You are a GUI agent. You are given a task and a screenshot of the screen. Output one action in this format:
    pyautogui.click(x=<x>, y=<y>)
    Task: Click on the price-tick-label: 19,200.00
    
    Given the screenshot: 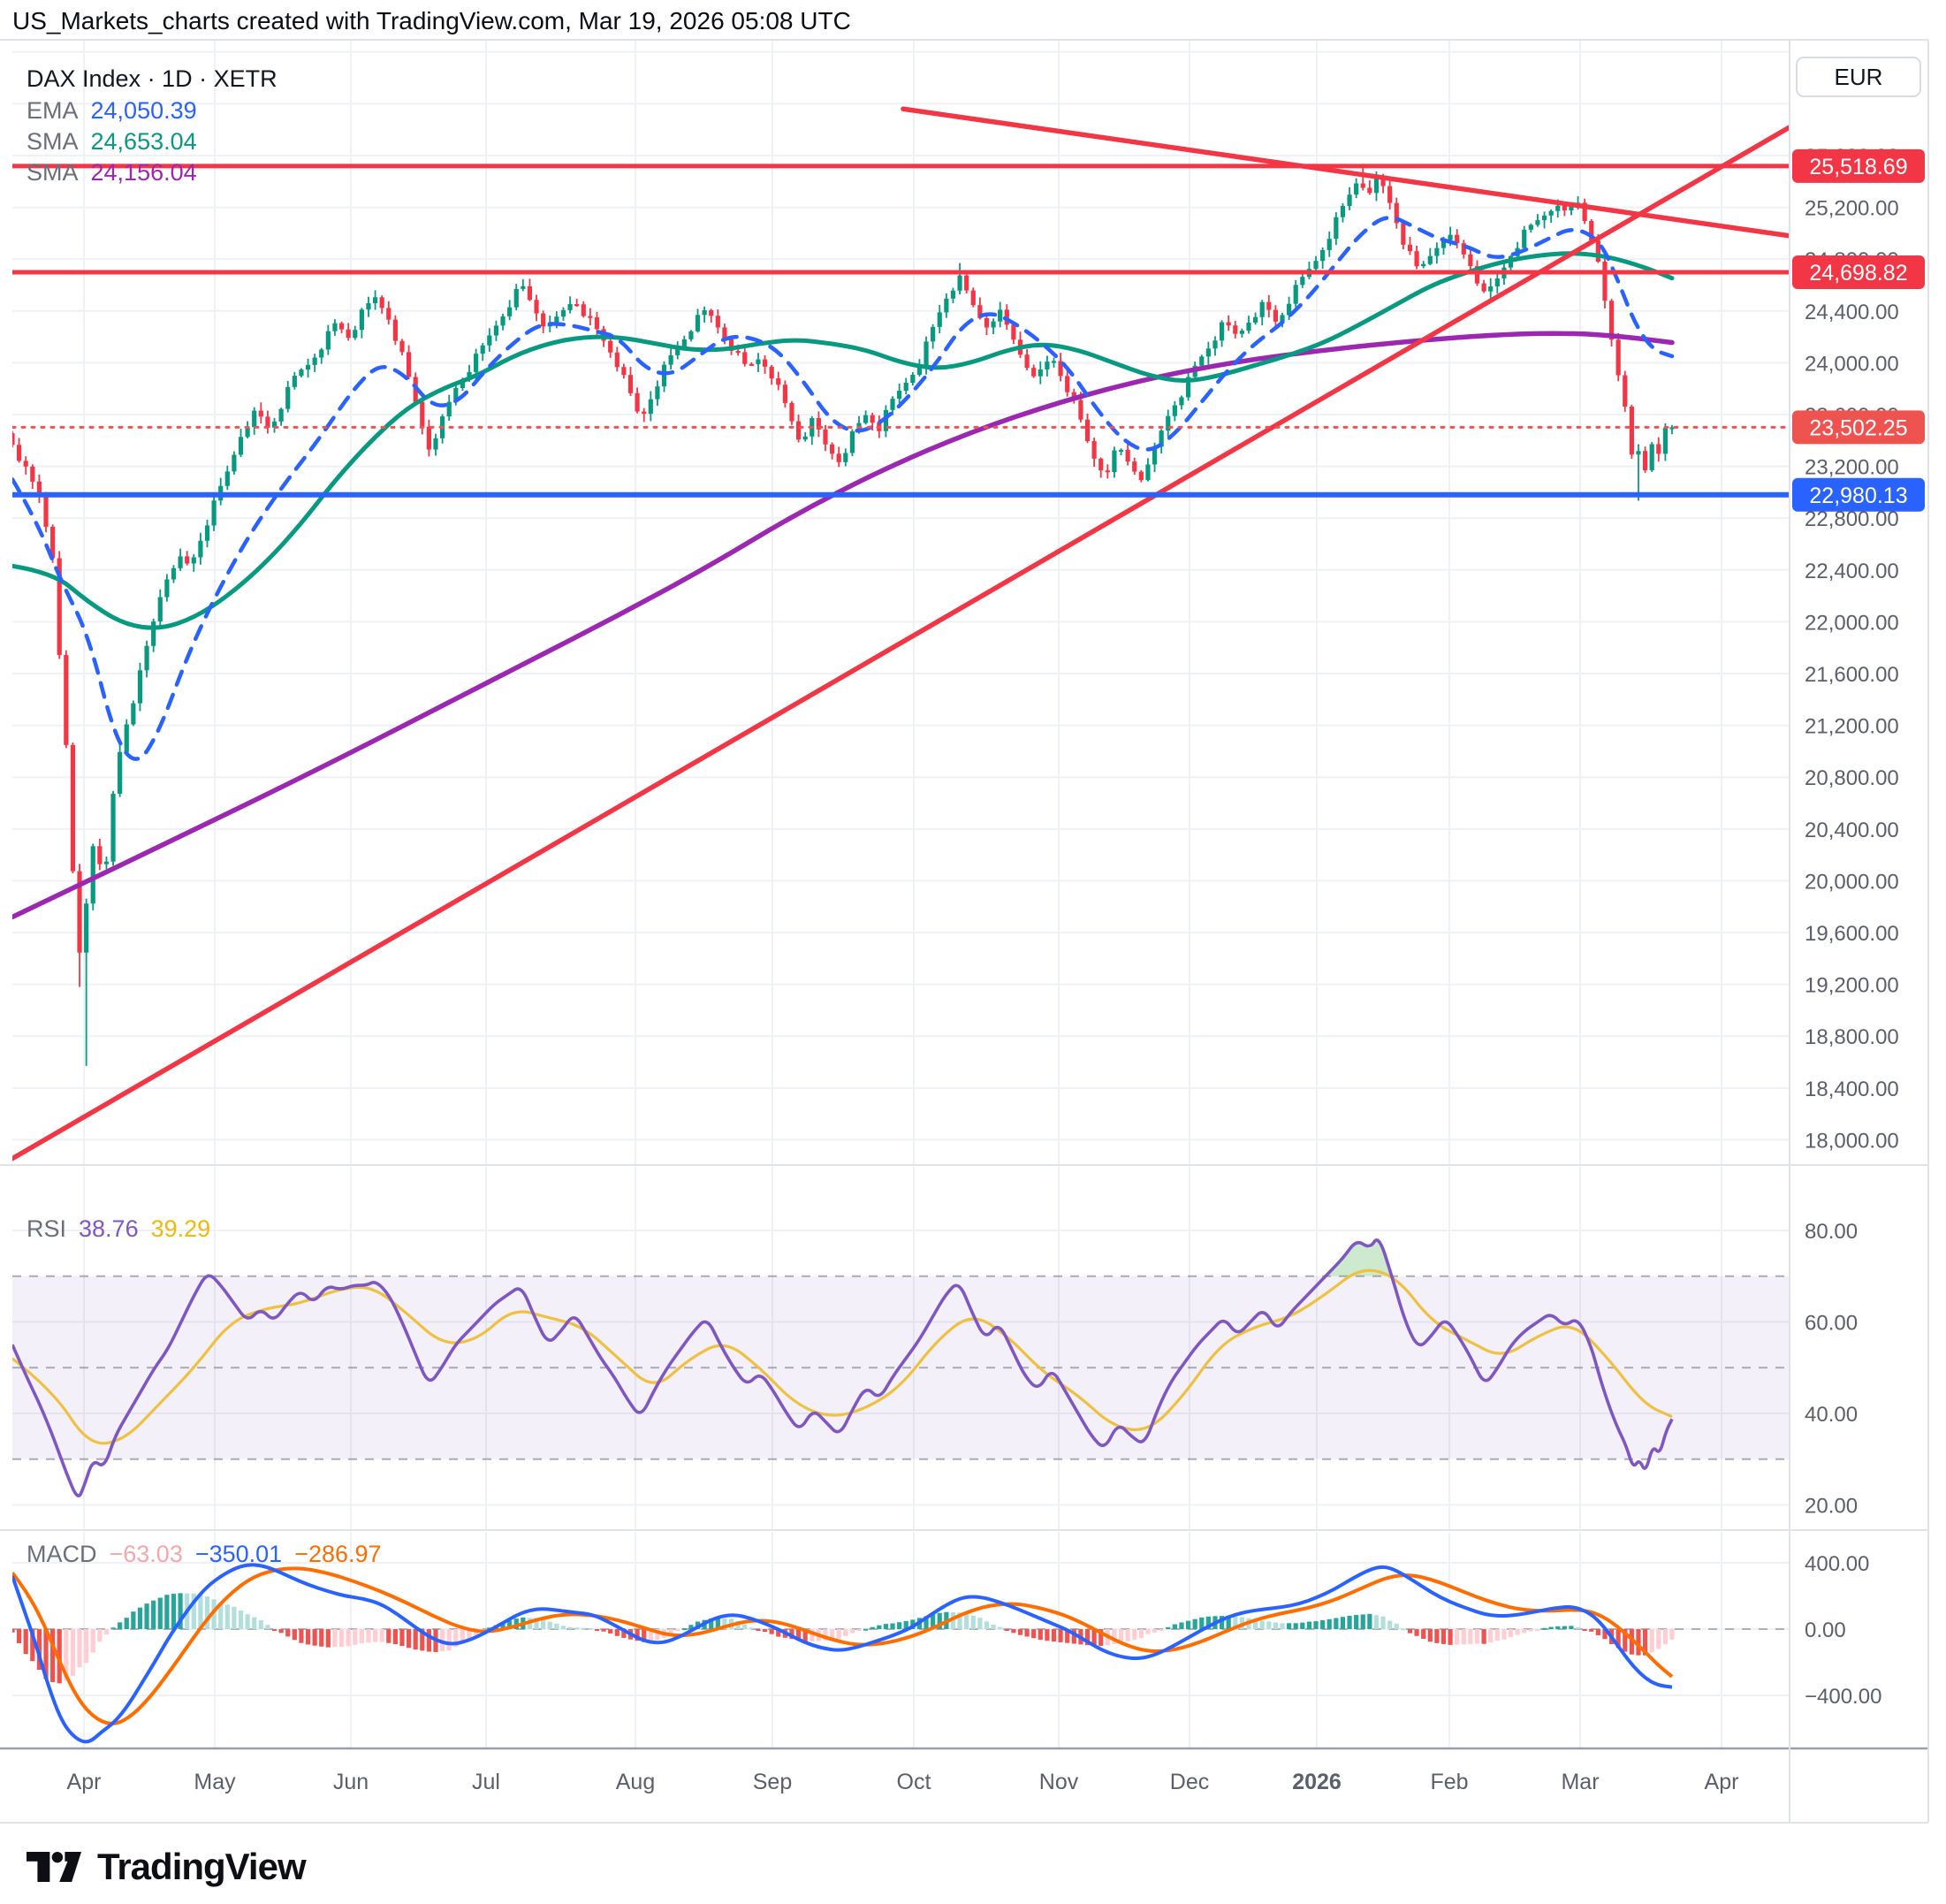 What is the action you would take?
    pyautogui.click(x=1852, y=986)
    